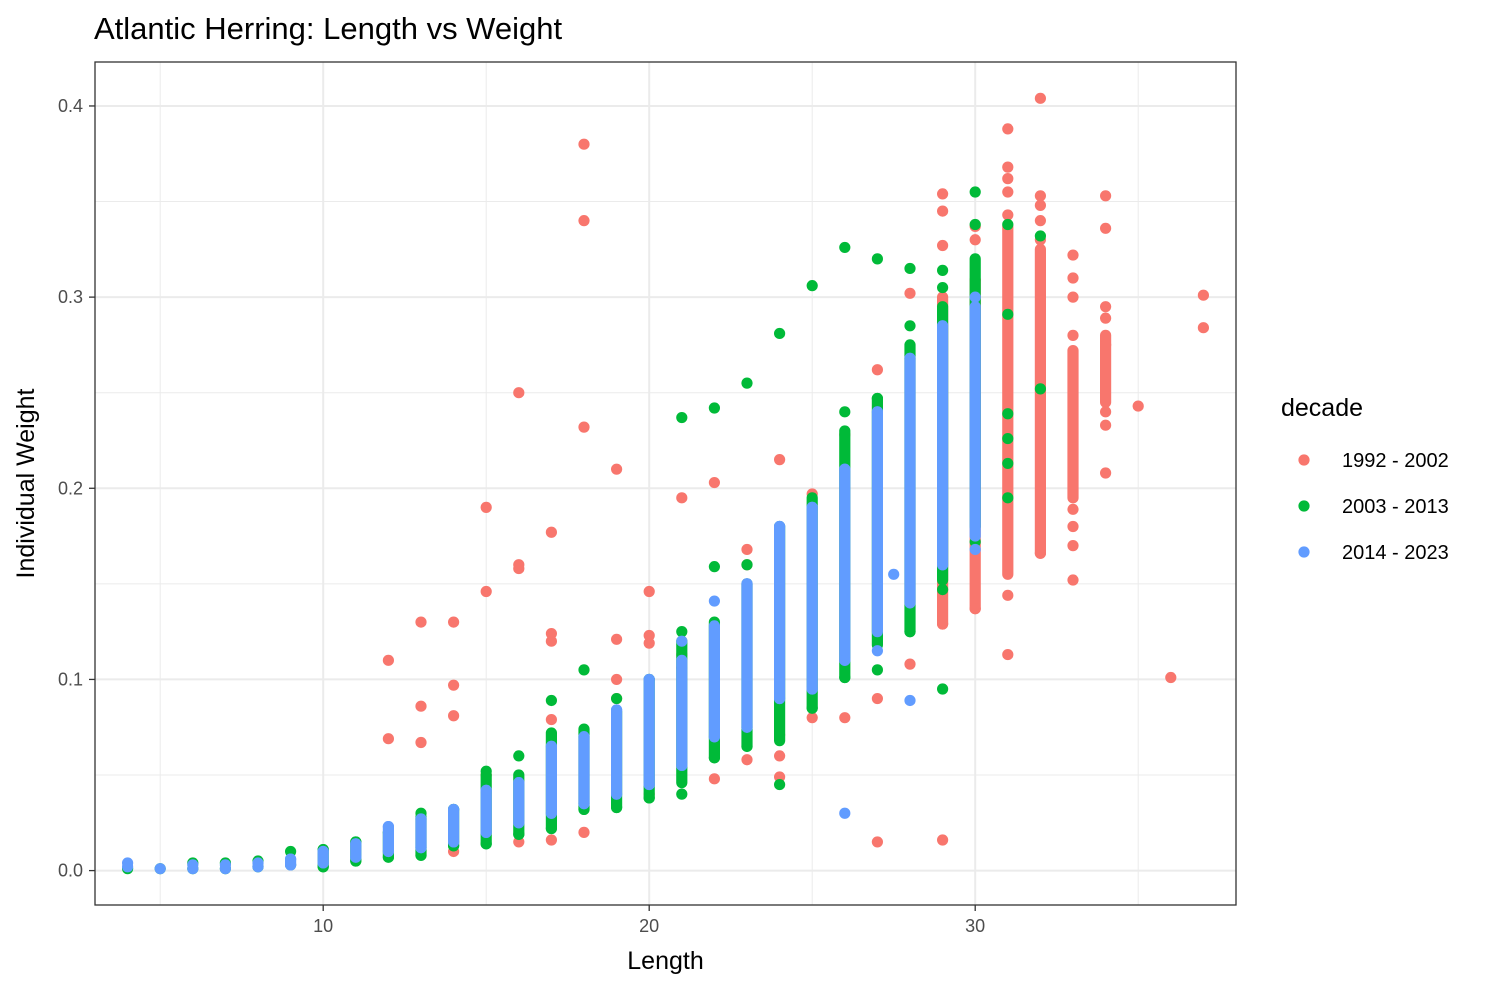 The image size is (1496, 990). I want to click on y-tick-label: 0.0, so click(70, 871).